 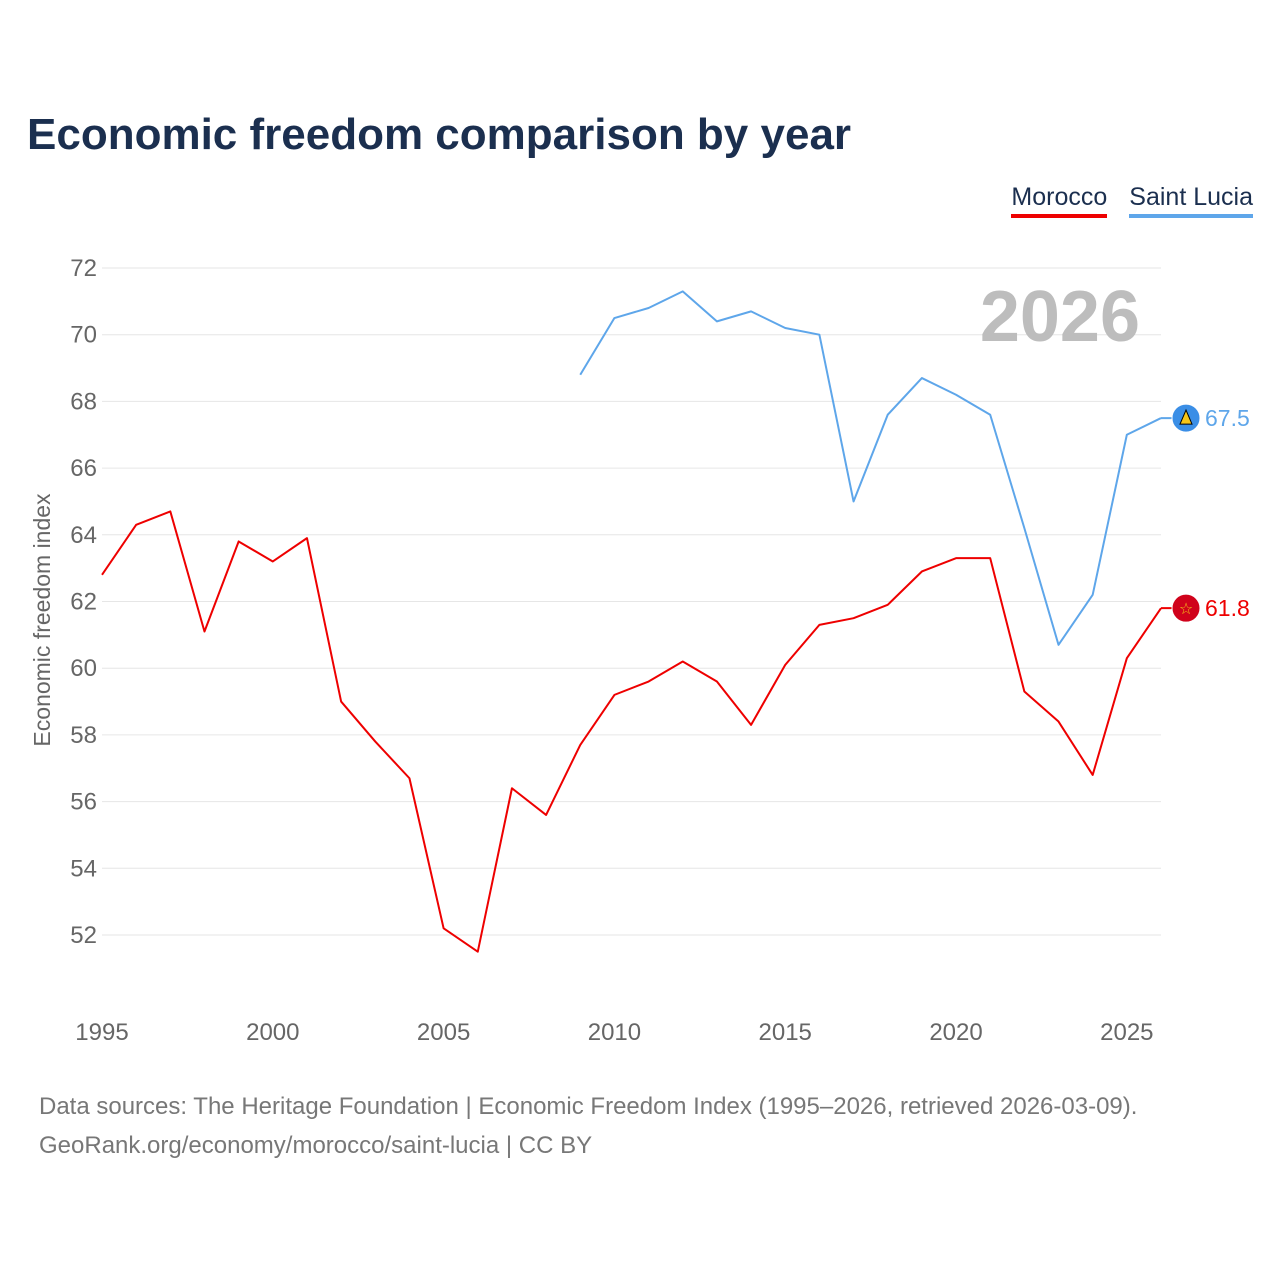 What do you see at coordinates (83, 401) in the screenshot?
I see `y-tick-label: 68` at bounding box center [83, 401].